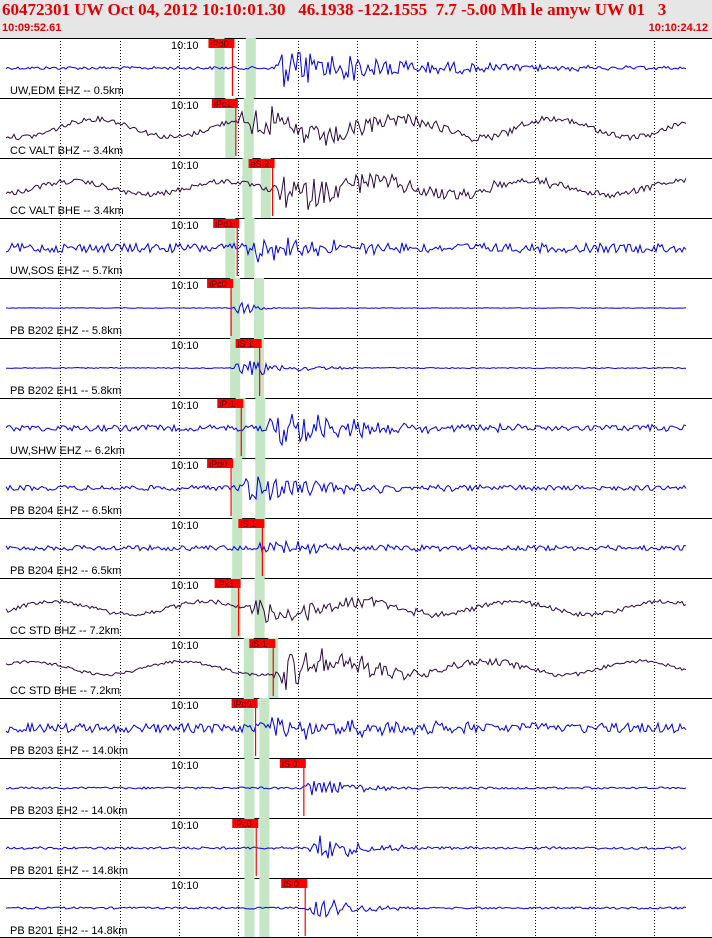  I want to click on station-label: PB B202 EH1 -- 5.8km, so click(65, 391).